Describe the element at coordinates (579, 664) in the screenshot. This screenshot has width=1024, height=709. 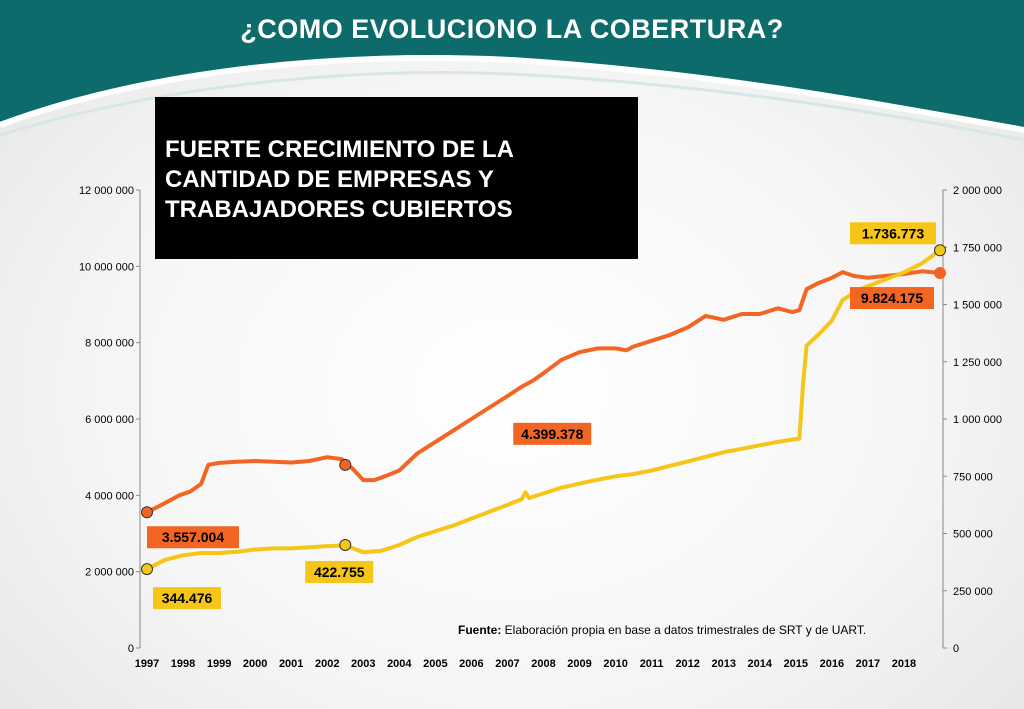
I see `x-tick-label: 2009` at that location.